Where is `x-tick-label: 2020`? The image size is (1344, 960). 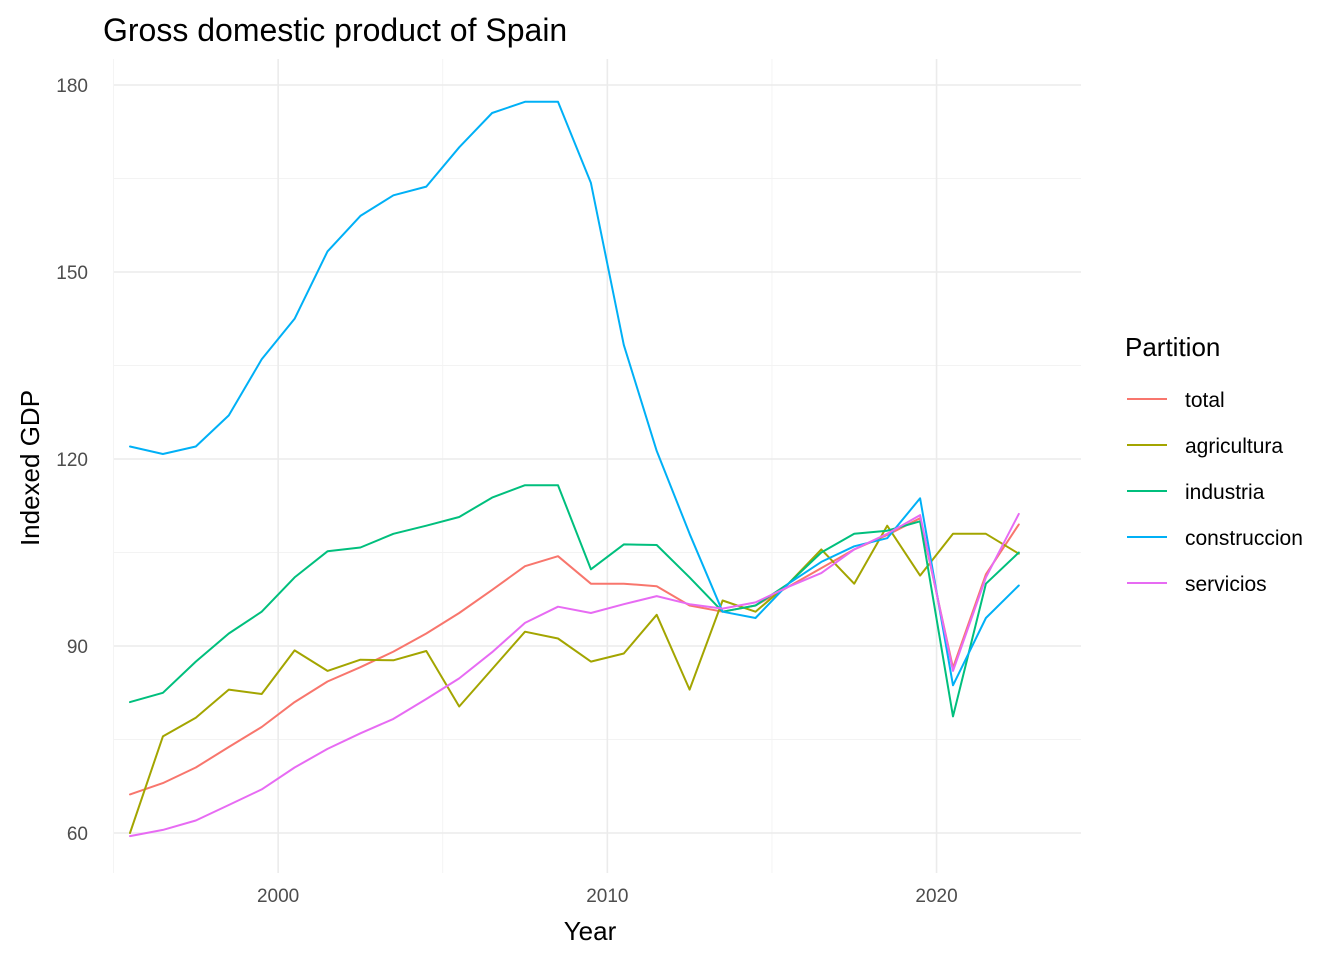
x-tick-label: 2020 is located at coordinates (936, 896).